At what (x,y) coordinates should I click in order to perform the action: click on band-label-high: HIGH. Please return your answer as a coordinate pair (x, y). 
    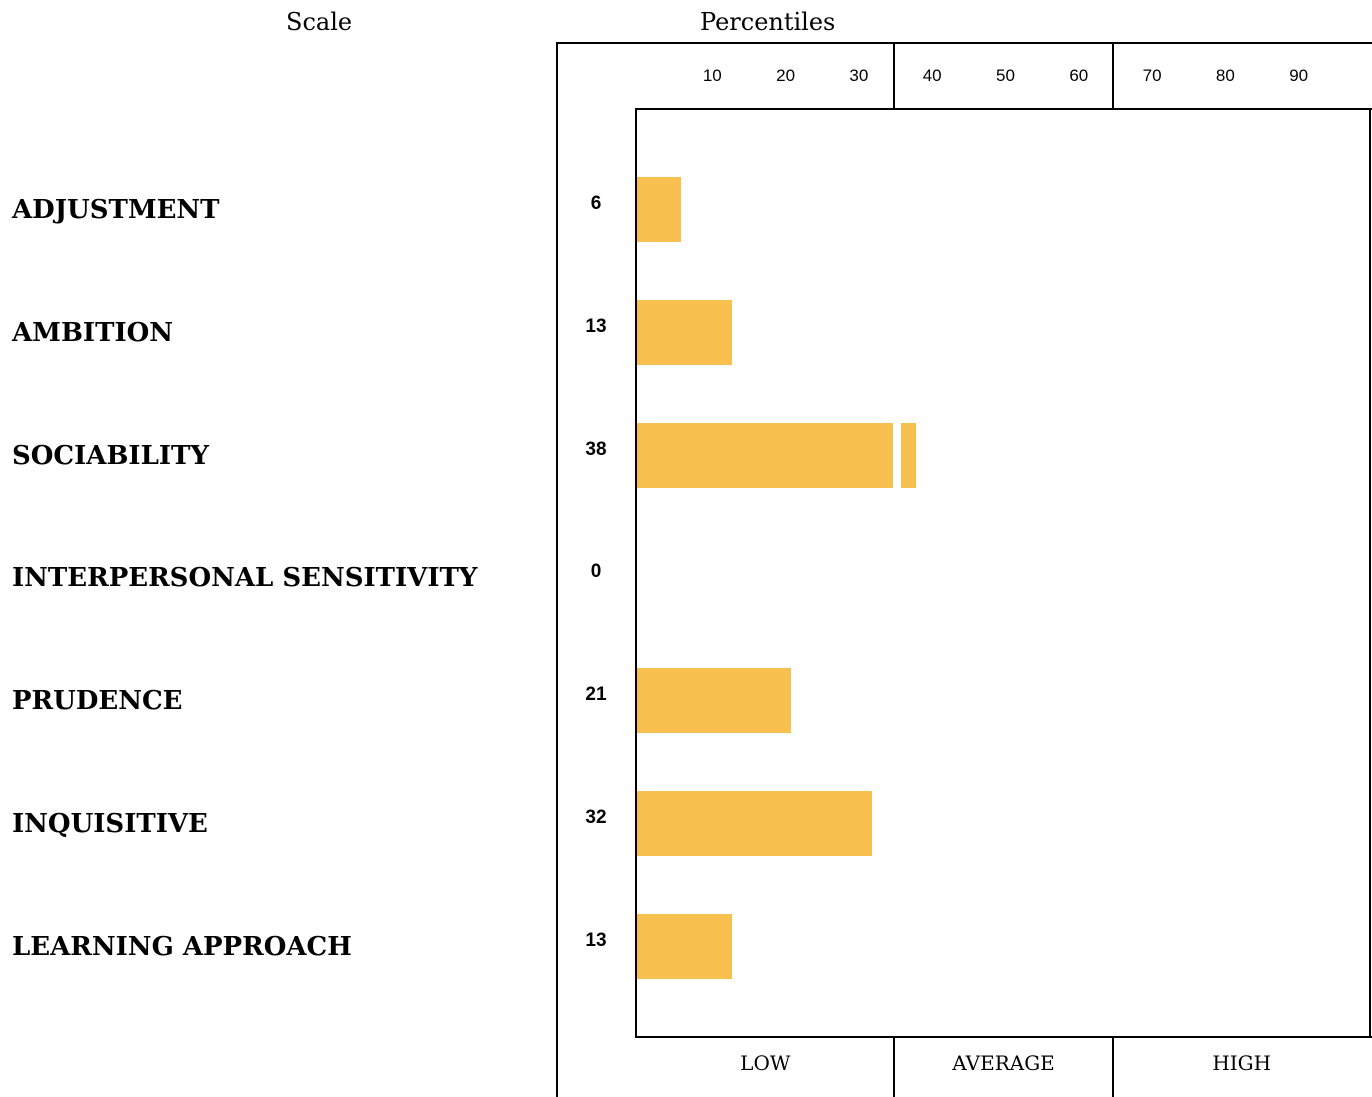
    Looking at the image, I should click on (1242, 1063).